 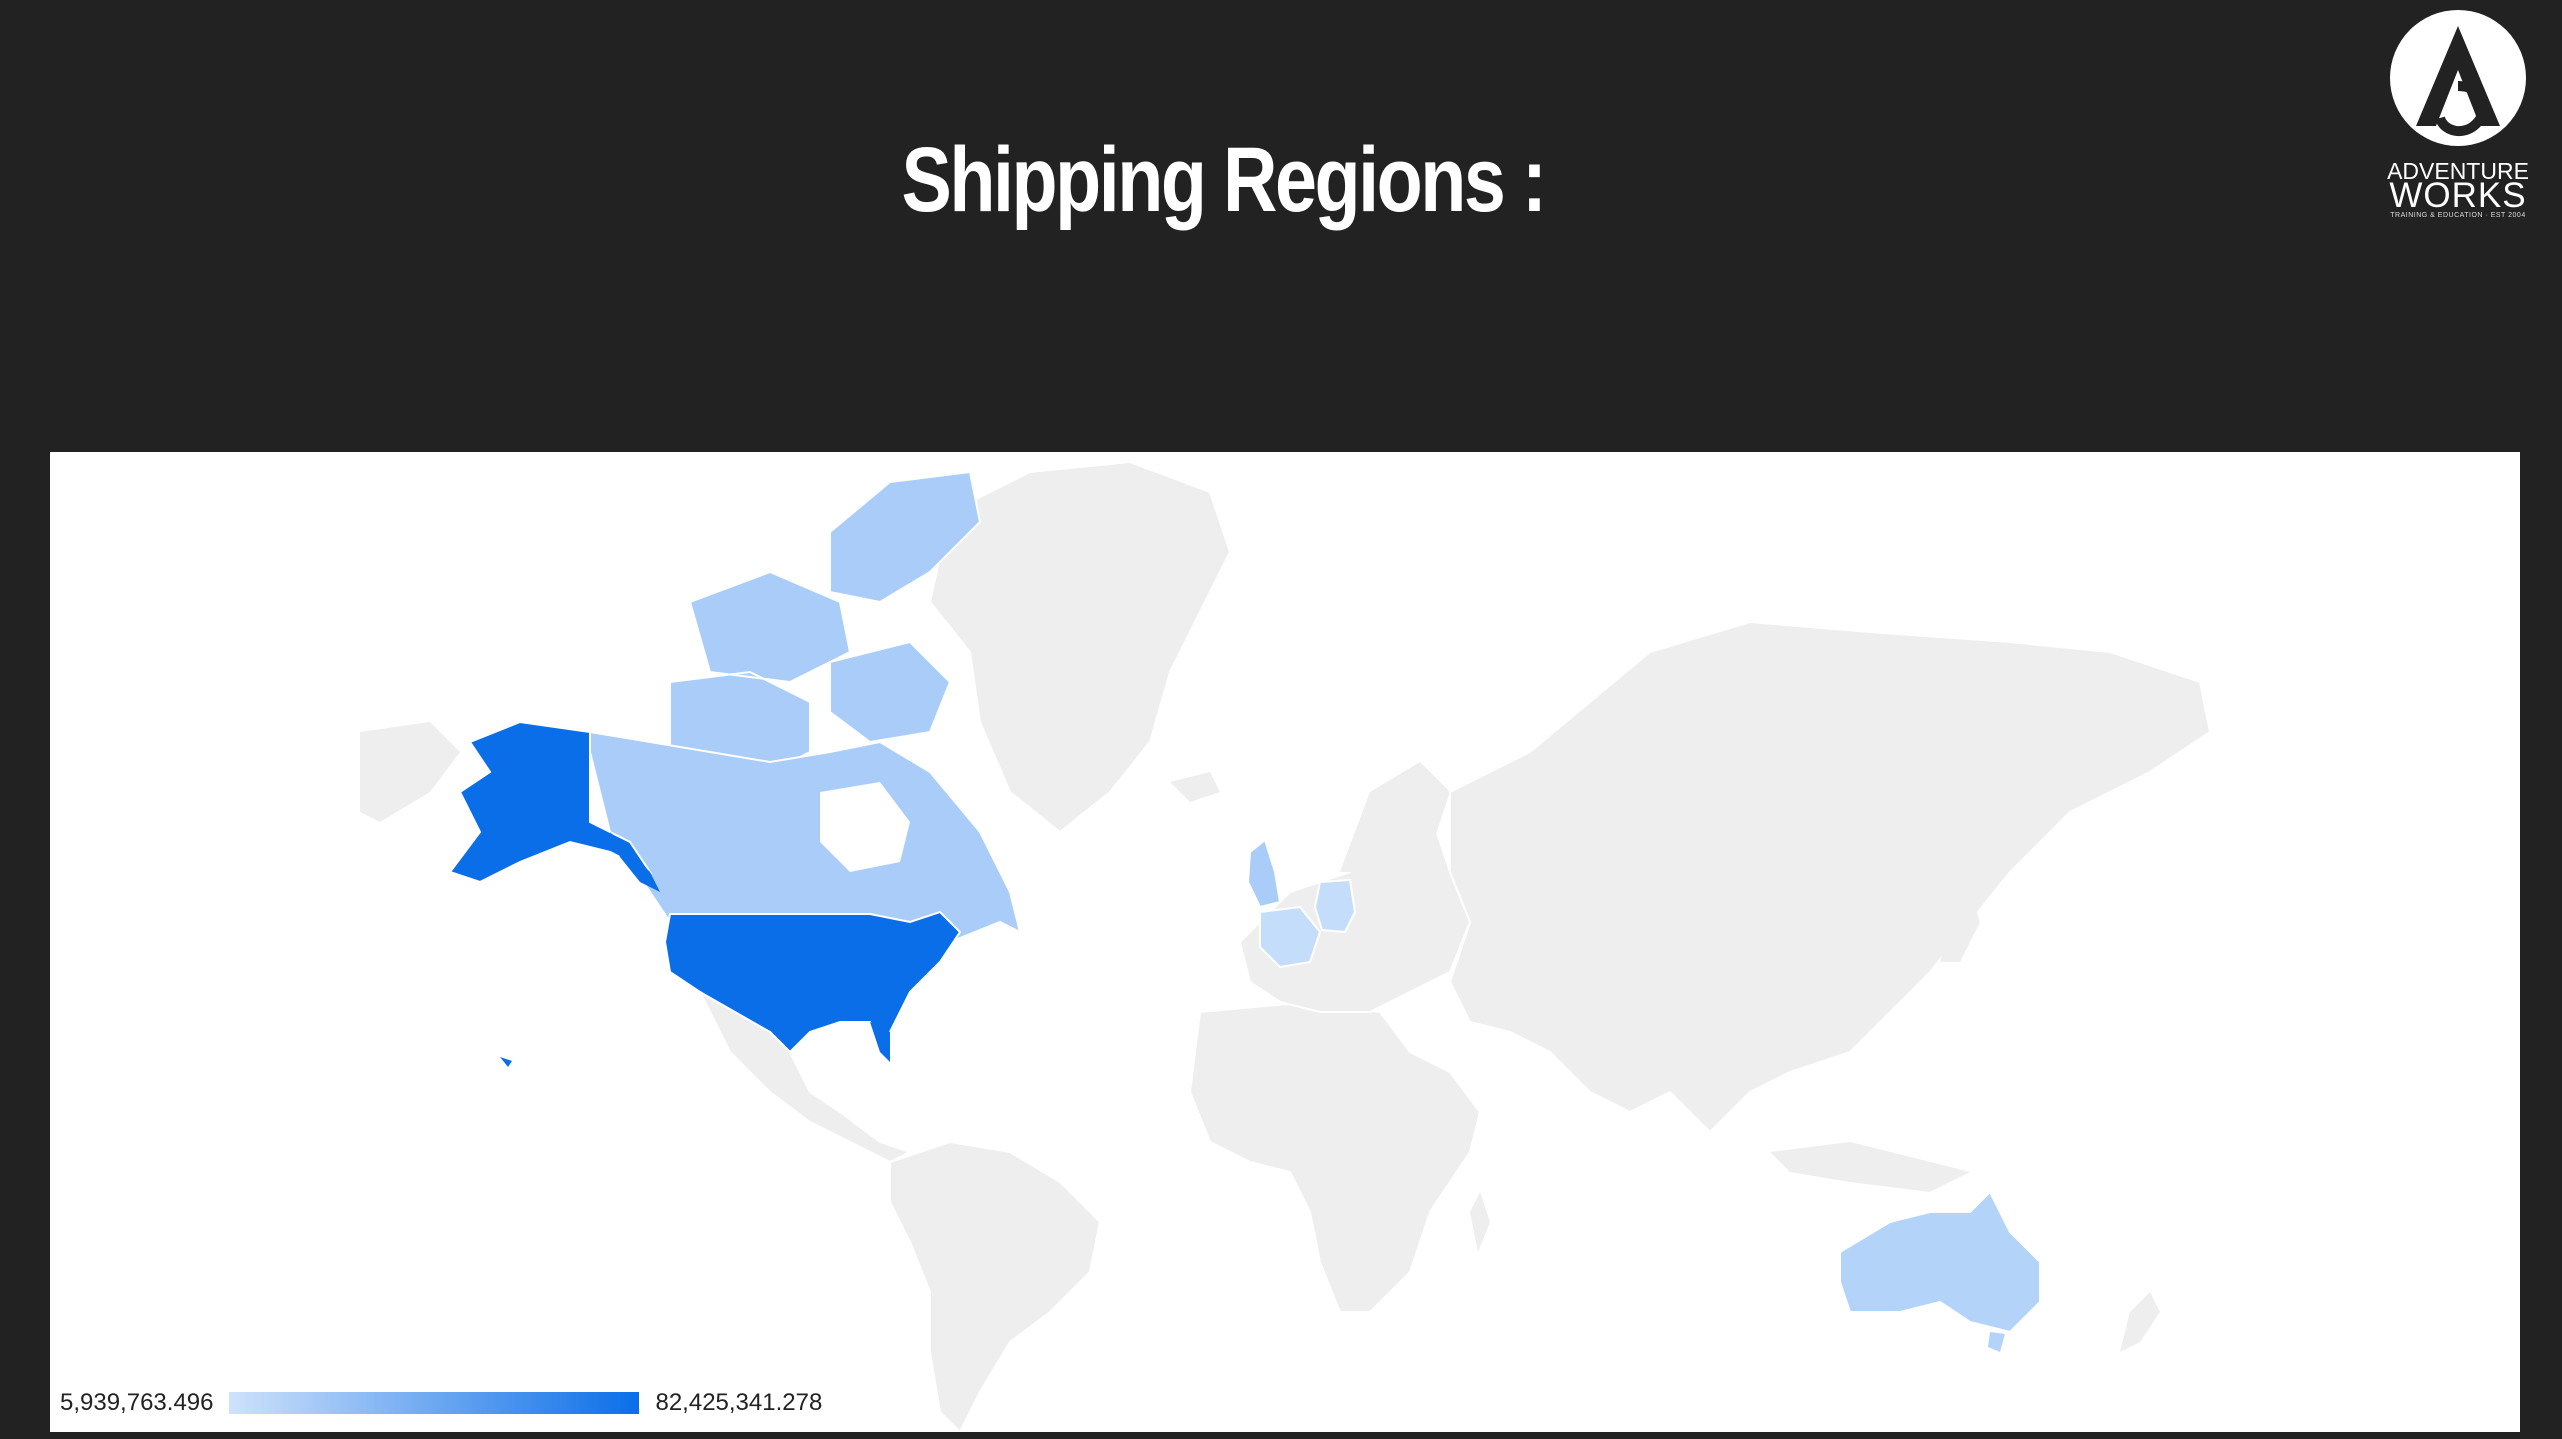 I want to click on region-canada, so click(x=805, y=847).